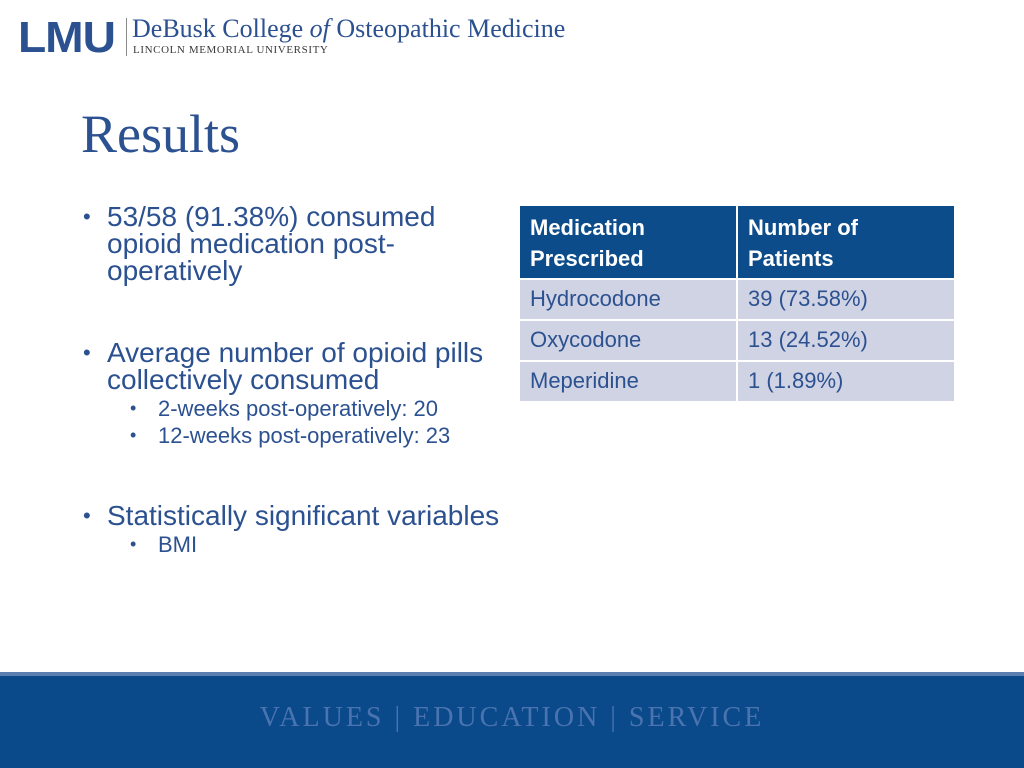  I want to click on table-header-row: Medication Prescribed Number of Patients, so click(737, 242).